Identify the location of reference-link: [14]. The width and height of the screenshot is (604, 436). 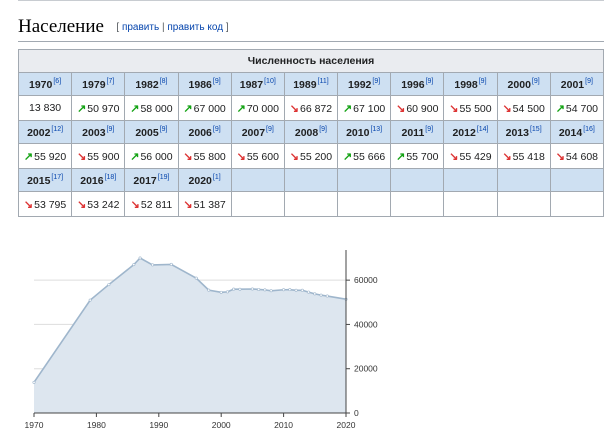
(482, 129).